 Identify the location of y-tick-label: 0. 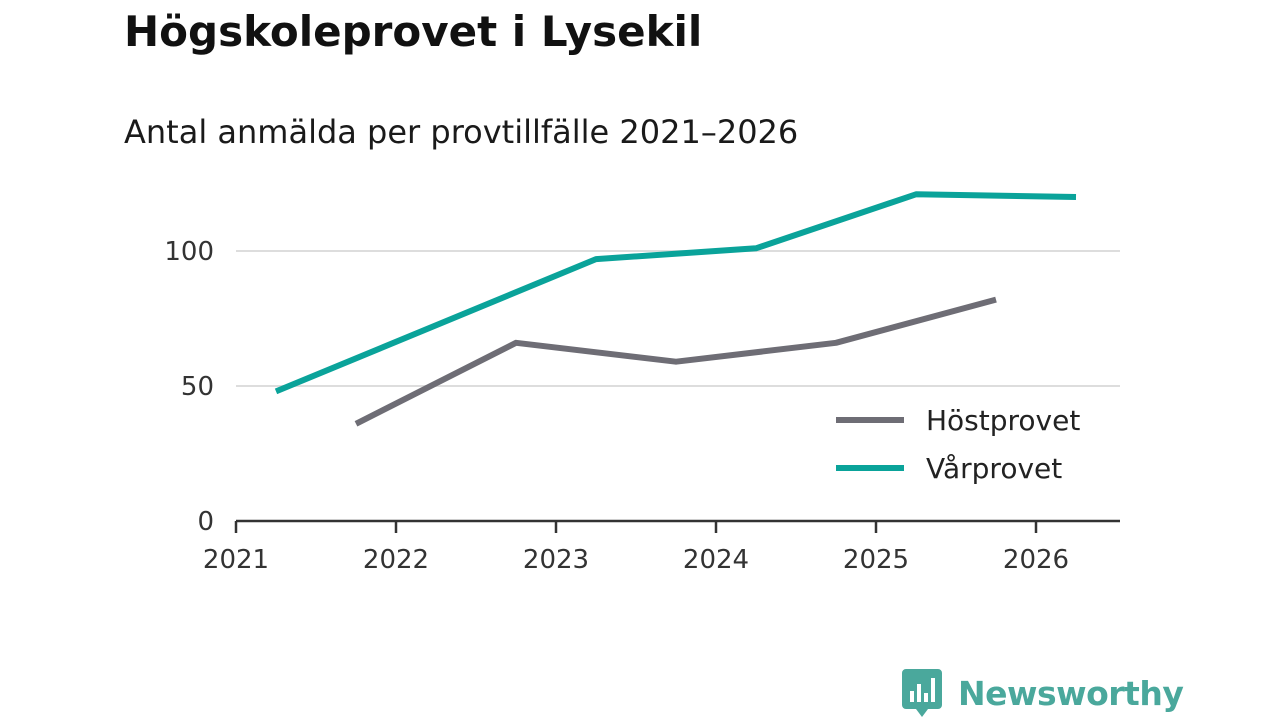
(205, 522).